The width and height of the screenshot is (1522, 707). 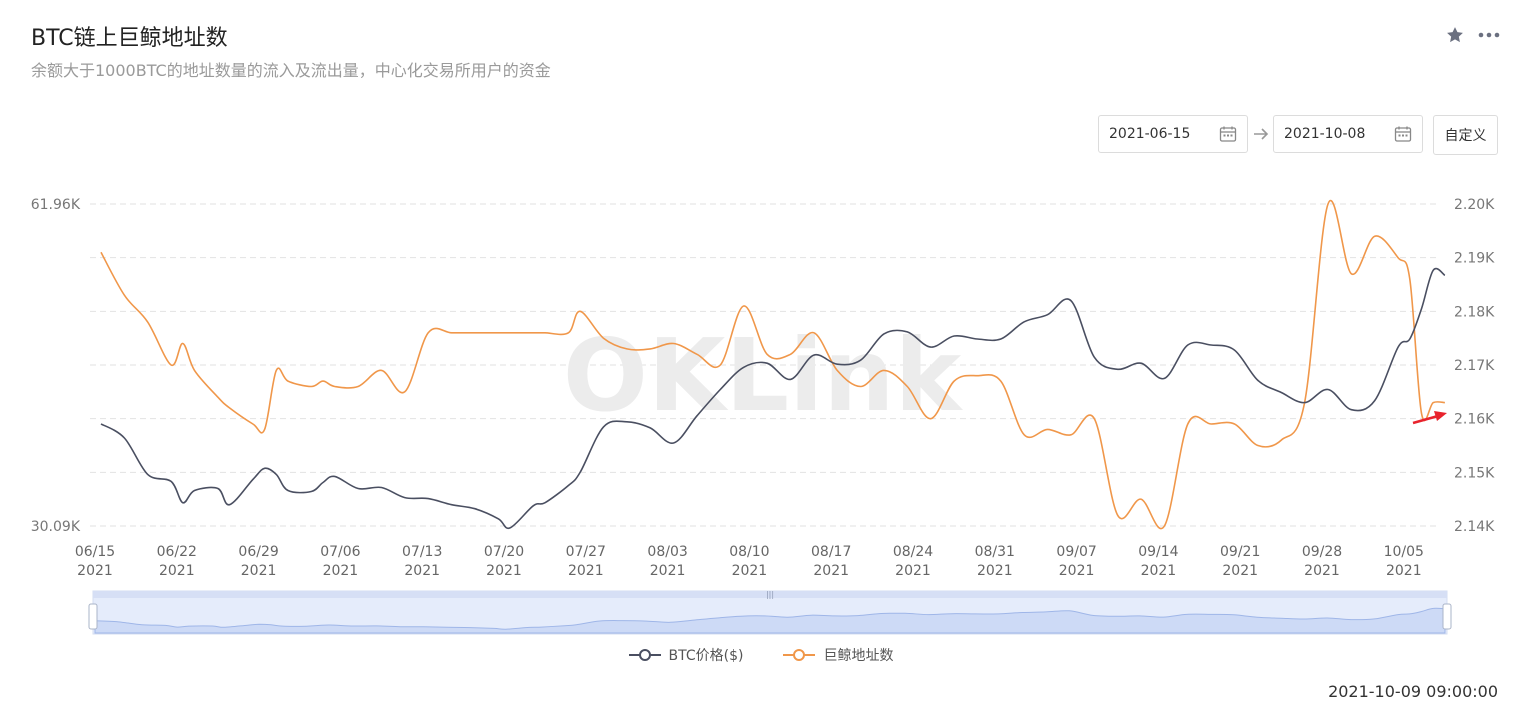 What do you see at coordinates (1447, 616) in the screenshot?
I see `navigator-right-handle` at bounding box center [1447, 616].